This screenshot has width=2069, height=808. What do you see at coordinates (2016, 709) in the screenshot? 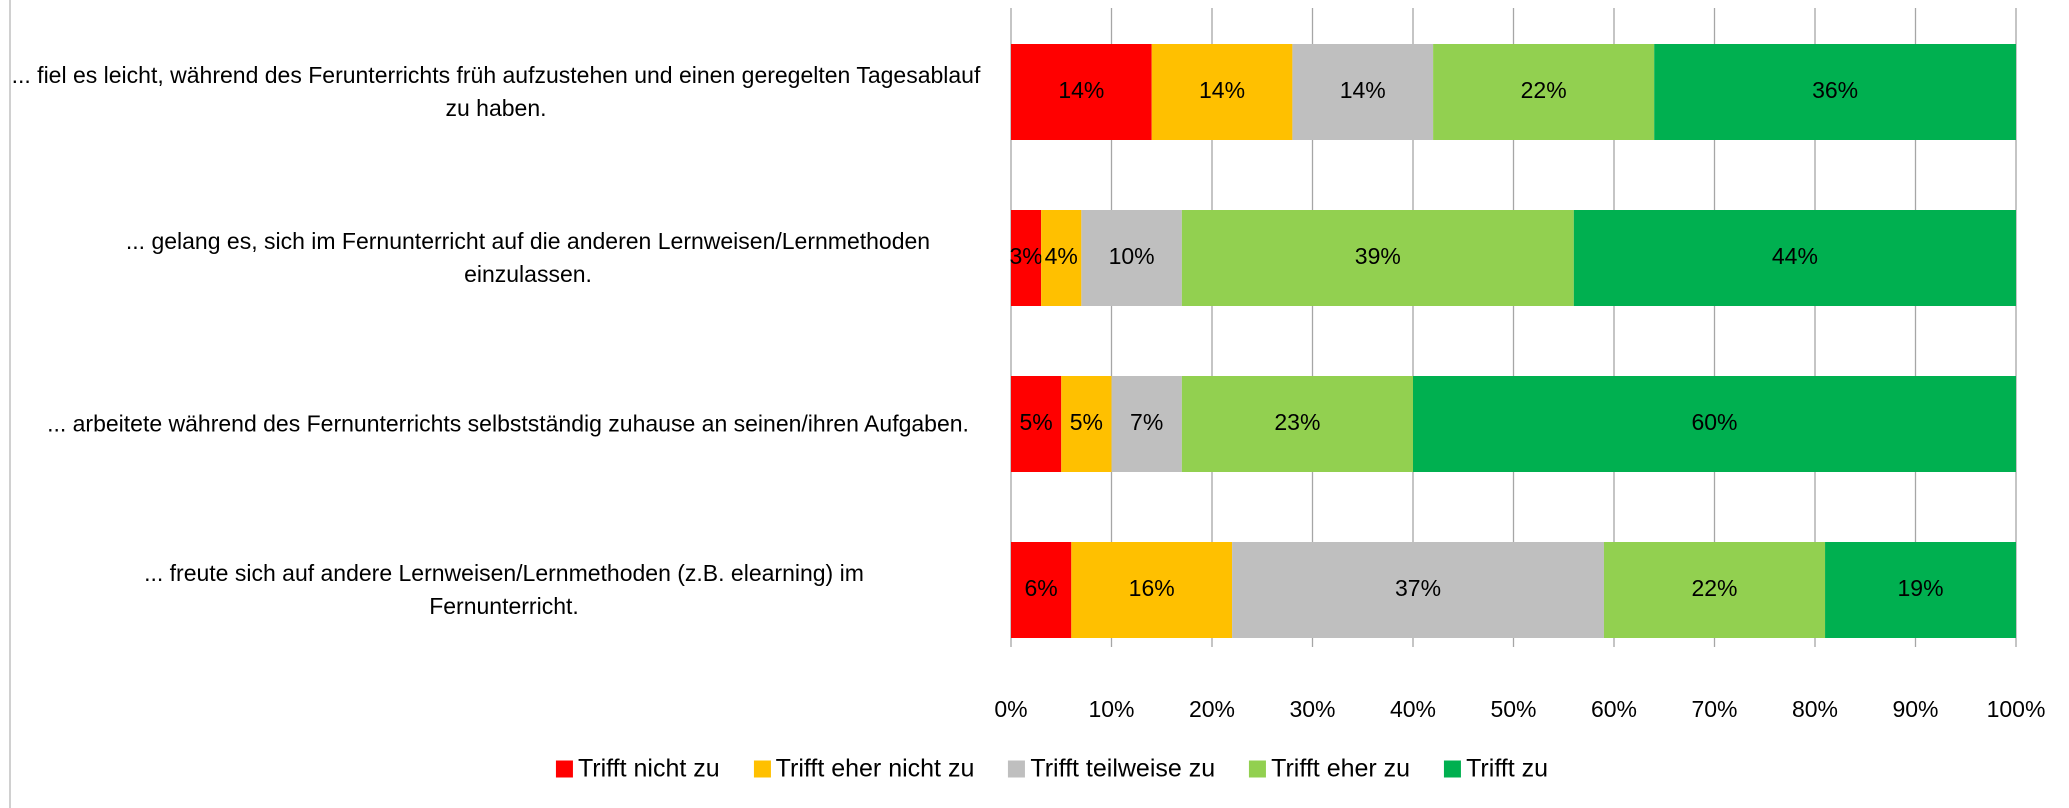
I see `x-tick-label: 100%` at bounding box center [2016, 709].